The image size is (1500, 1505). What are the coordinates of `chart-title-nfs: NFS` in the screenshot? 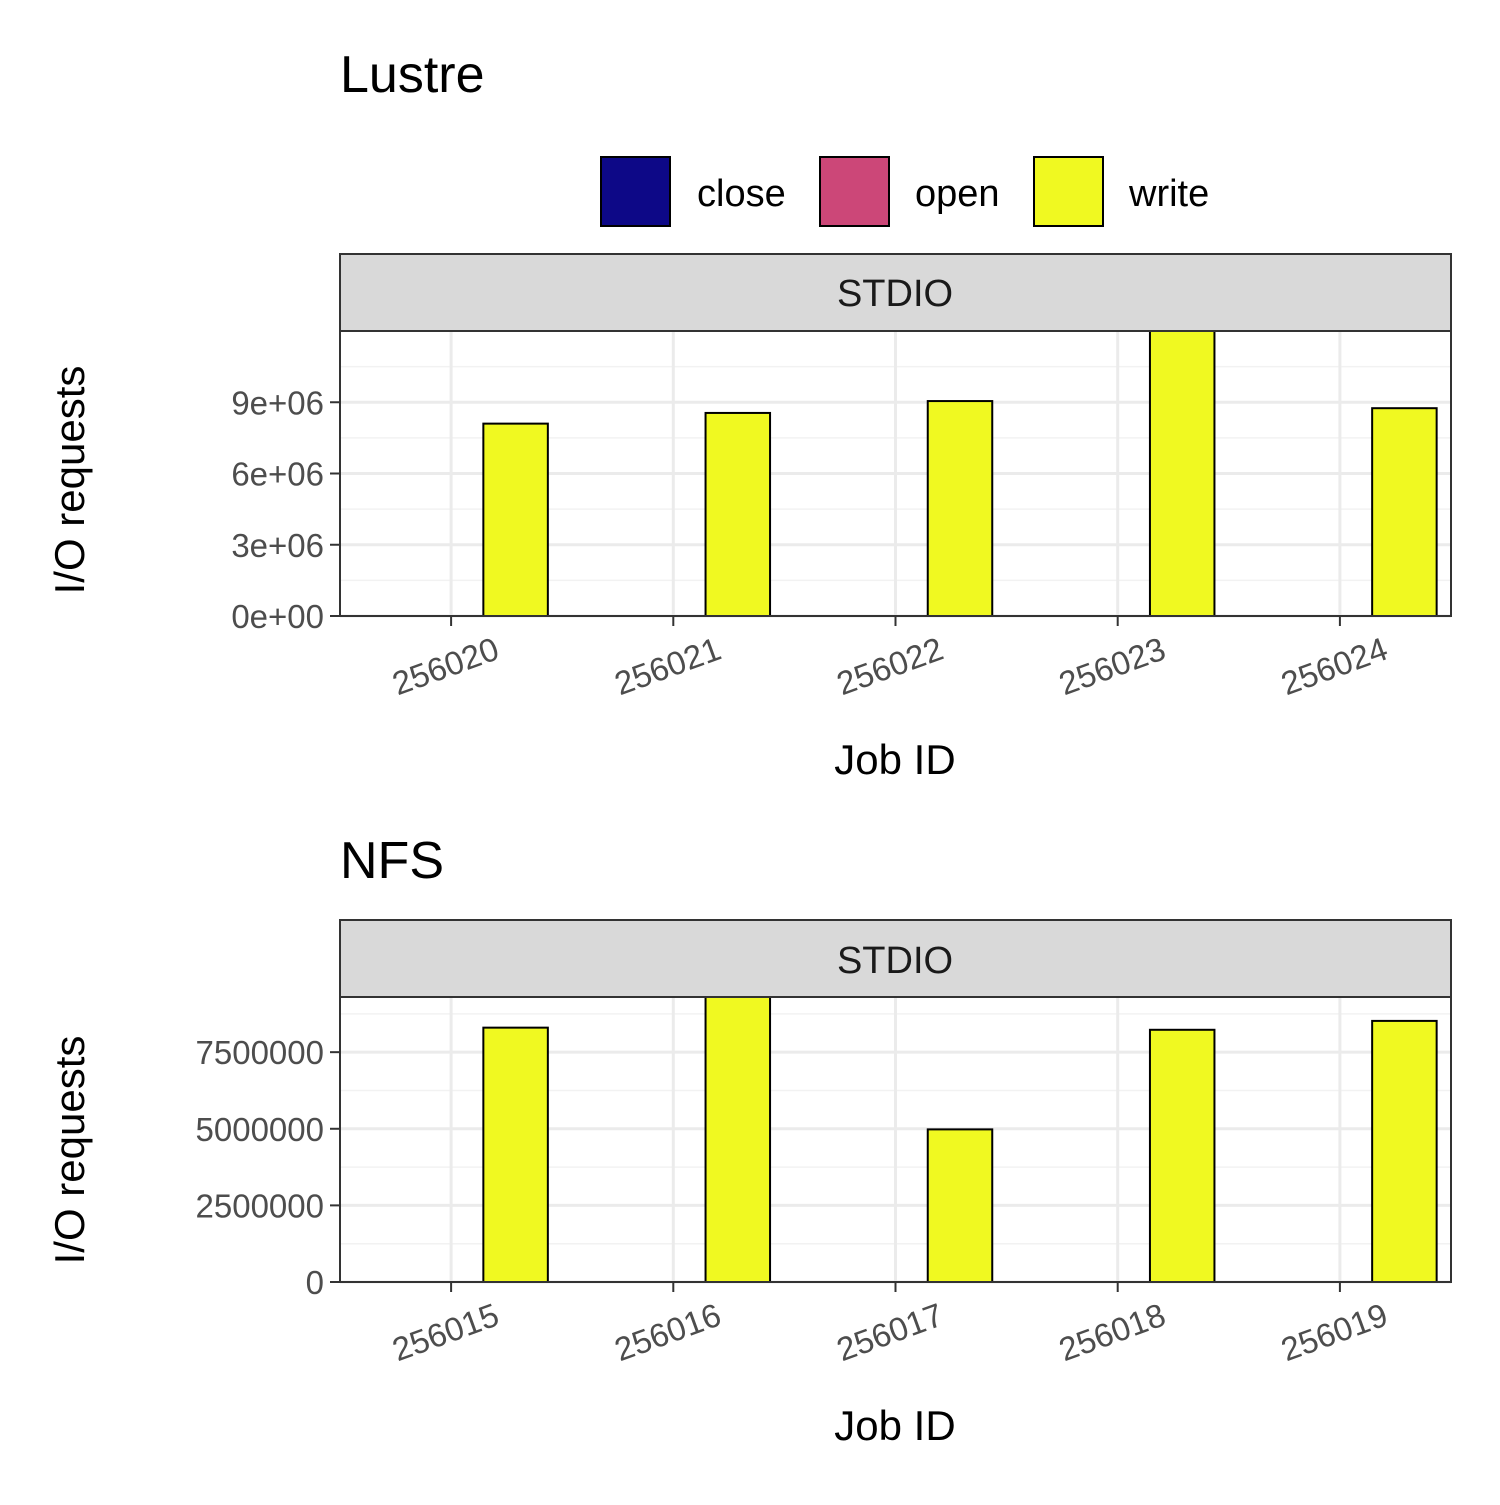 It's located at (392, 861).